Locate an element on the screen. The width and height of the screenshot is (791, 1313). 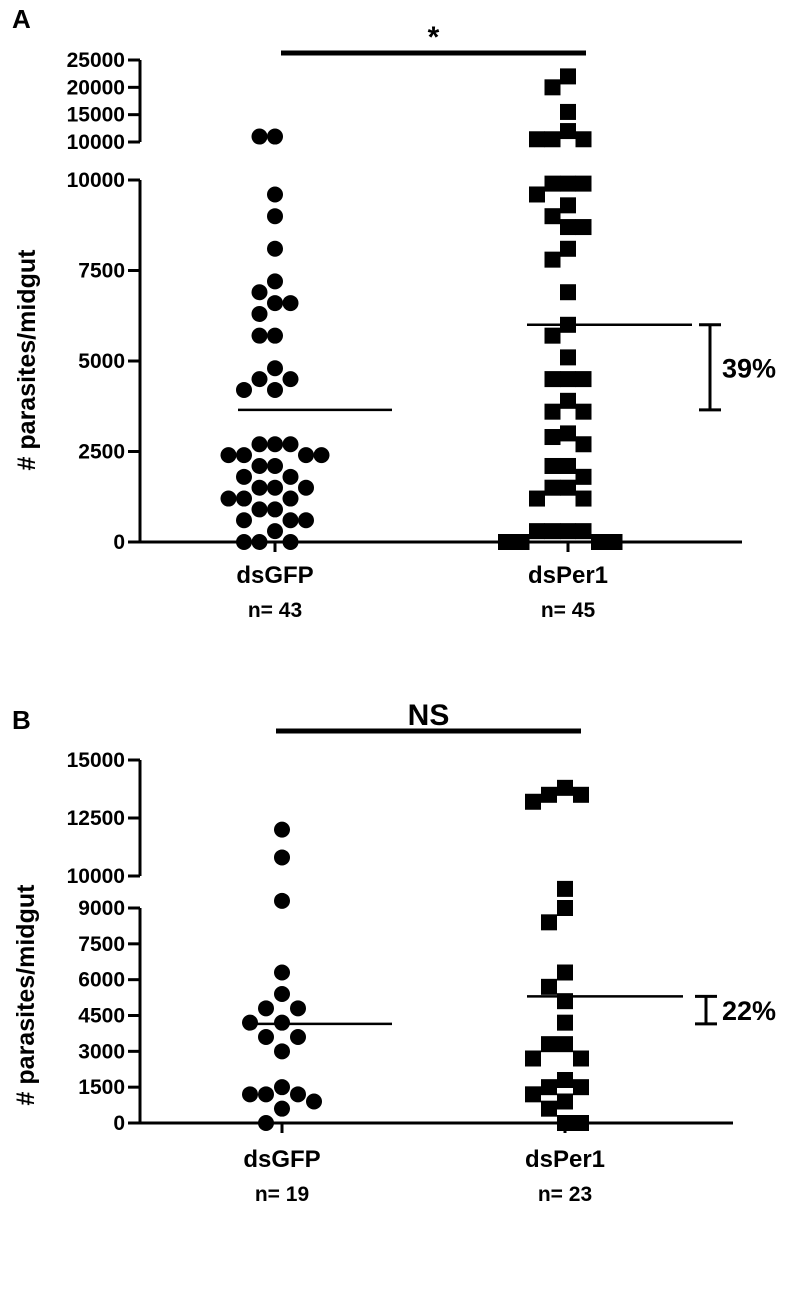
y-tick-label: 12500 is located at coordinates (96, 818).